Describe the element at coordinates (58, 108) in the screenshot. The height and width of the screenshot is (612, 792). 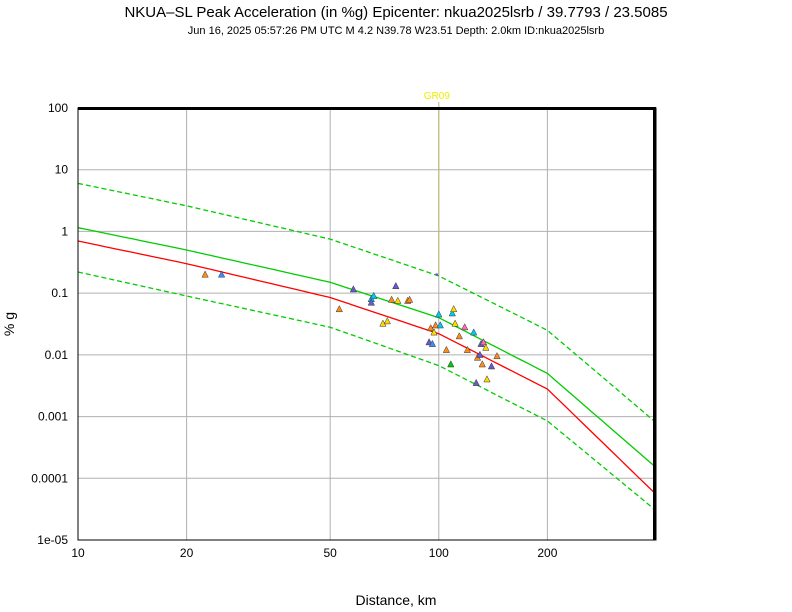
I see `y-tick-label: 100` at that location.